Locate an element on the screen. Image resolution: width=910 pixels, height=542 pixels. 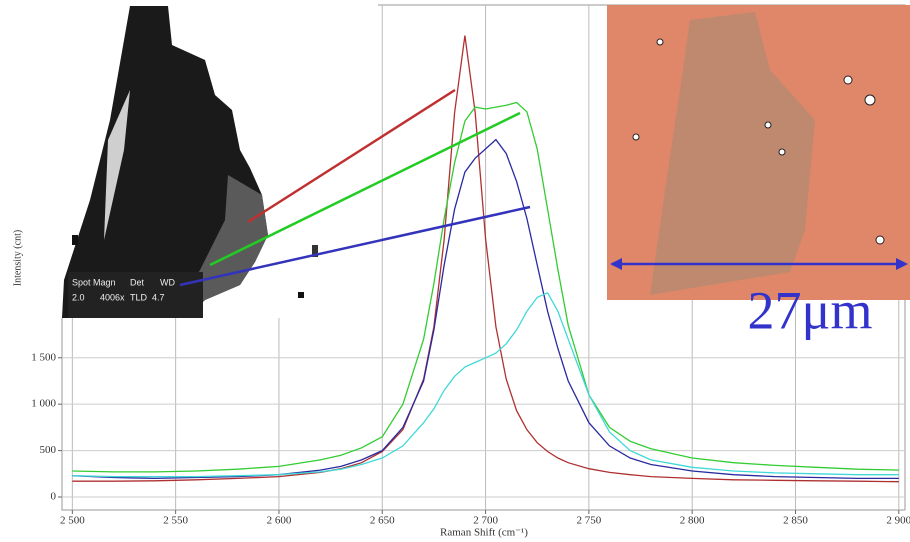
x-axis-label: Raman Shift (cm⁻¹) is located at coordinates (484, 533).